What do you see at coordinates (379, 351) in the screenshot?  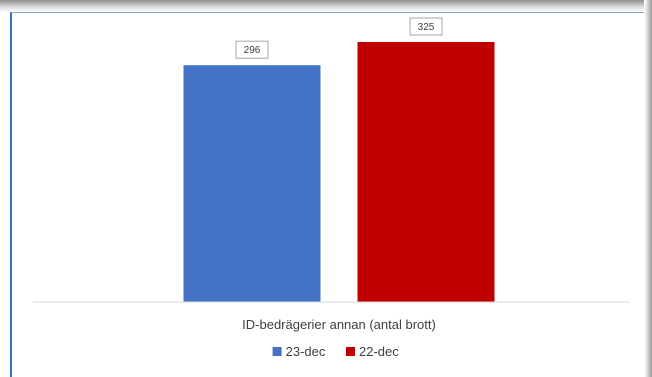 I see `legend-label-22-dec: 22-dec` at bounding box center [379, 351].